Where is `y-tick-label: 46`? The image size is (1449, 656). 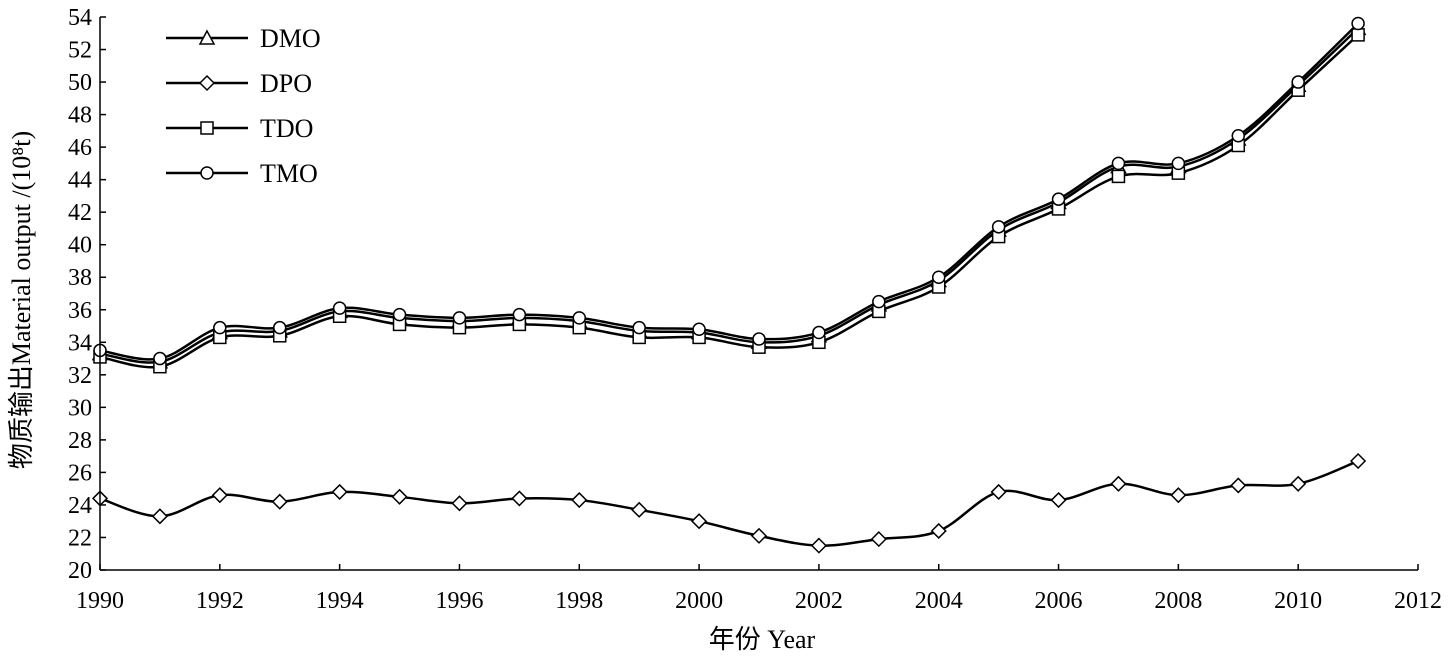
y-tick-label: 46 is located at coordinates (80, 148).